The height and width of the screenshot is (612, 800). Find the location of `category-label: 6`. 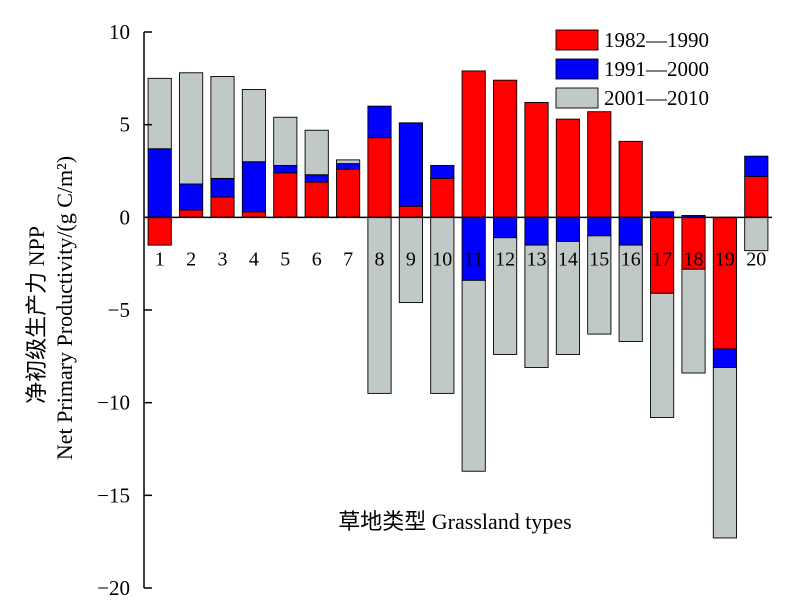

category-label: 6 is located at coordinates (317, 259).